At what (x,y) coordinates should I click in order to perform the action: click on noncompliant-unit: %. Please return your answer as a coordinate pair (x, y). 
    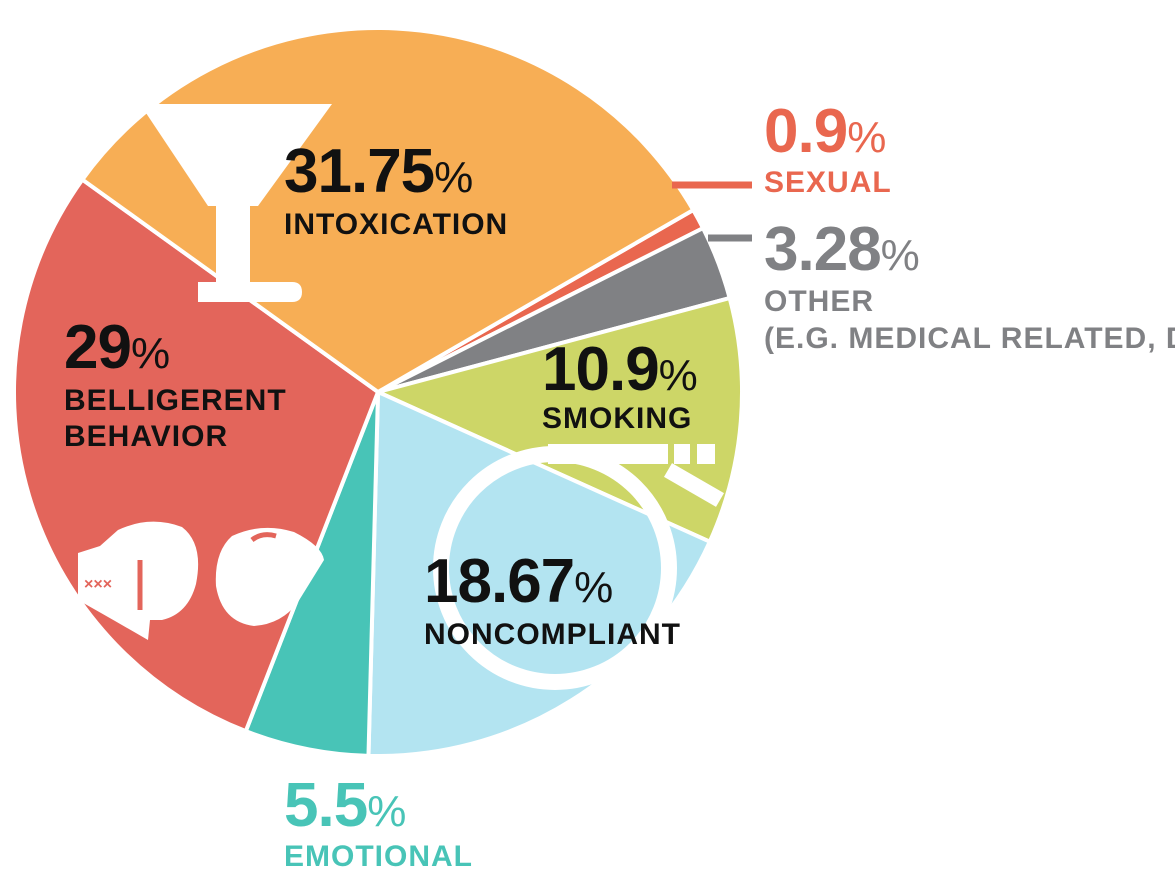
    Looking at the image, I should click on (593, 587).